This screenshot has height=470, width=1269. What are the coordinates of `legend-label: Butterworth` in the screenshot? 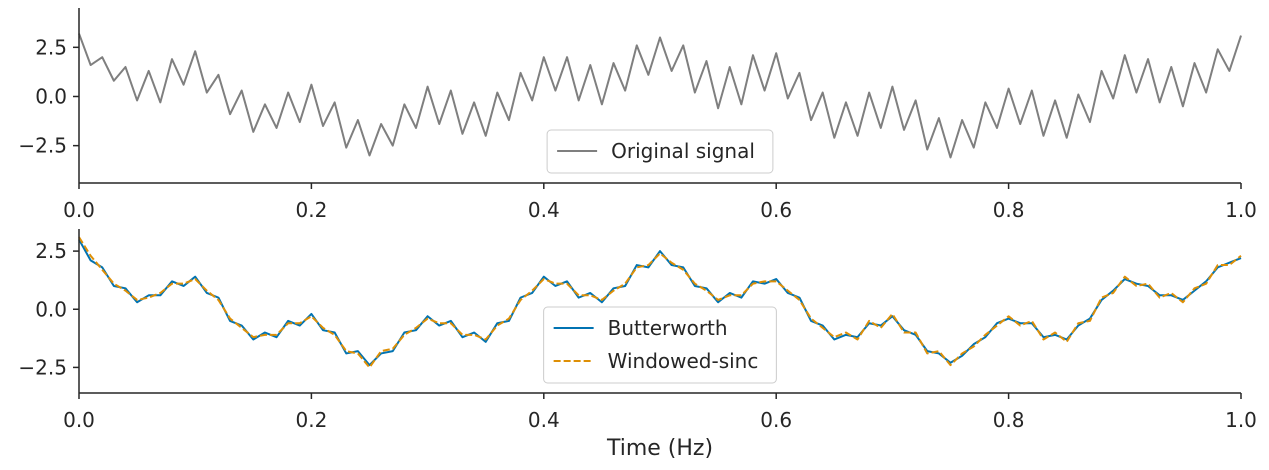 It's located at (668, 328).